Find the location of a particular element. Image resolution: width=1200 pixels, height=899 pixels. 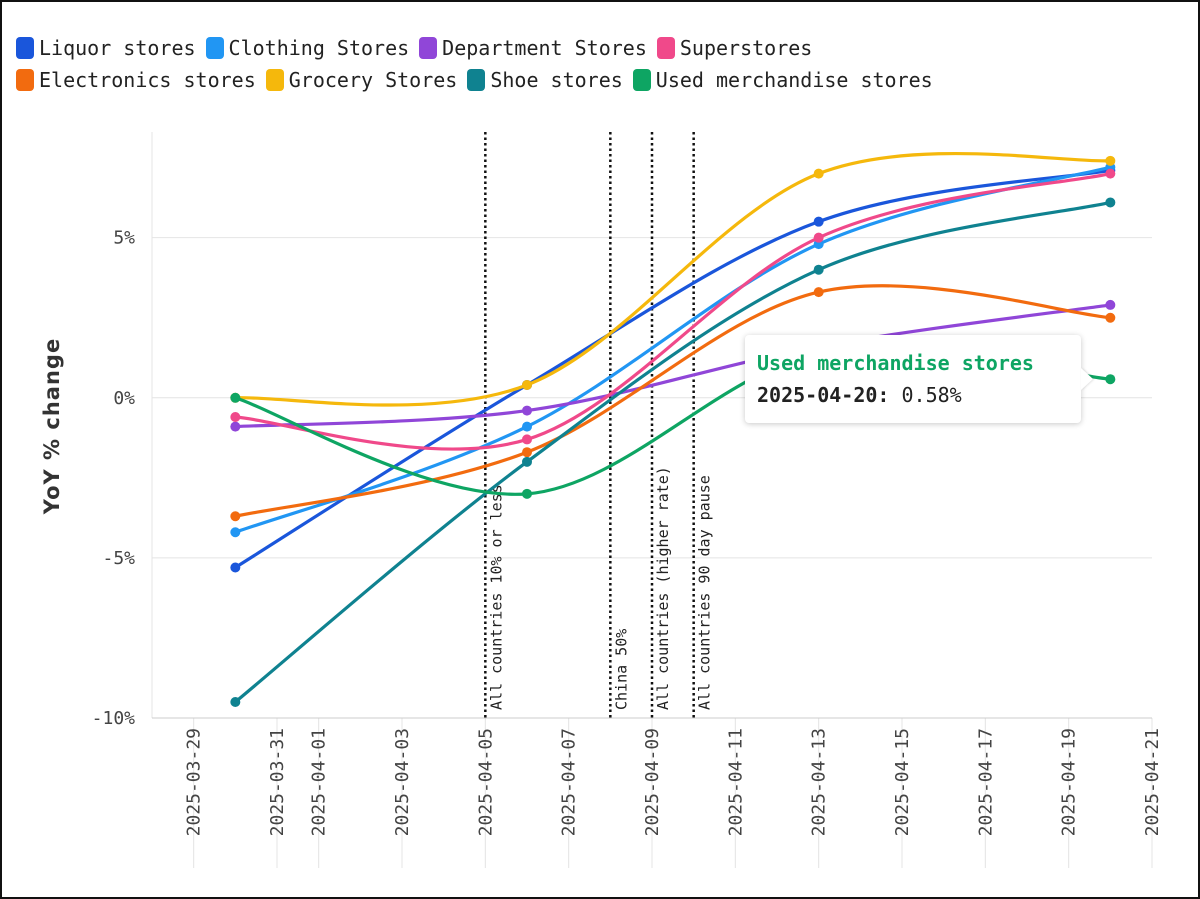

legend-label: Department Stores is located at coordinates (544, 48).